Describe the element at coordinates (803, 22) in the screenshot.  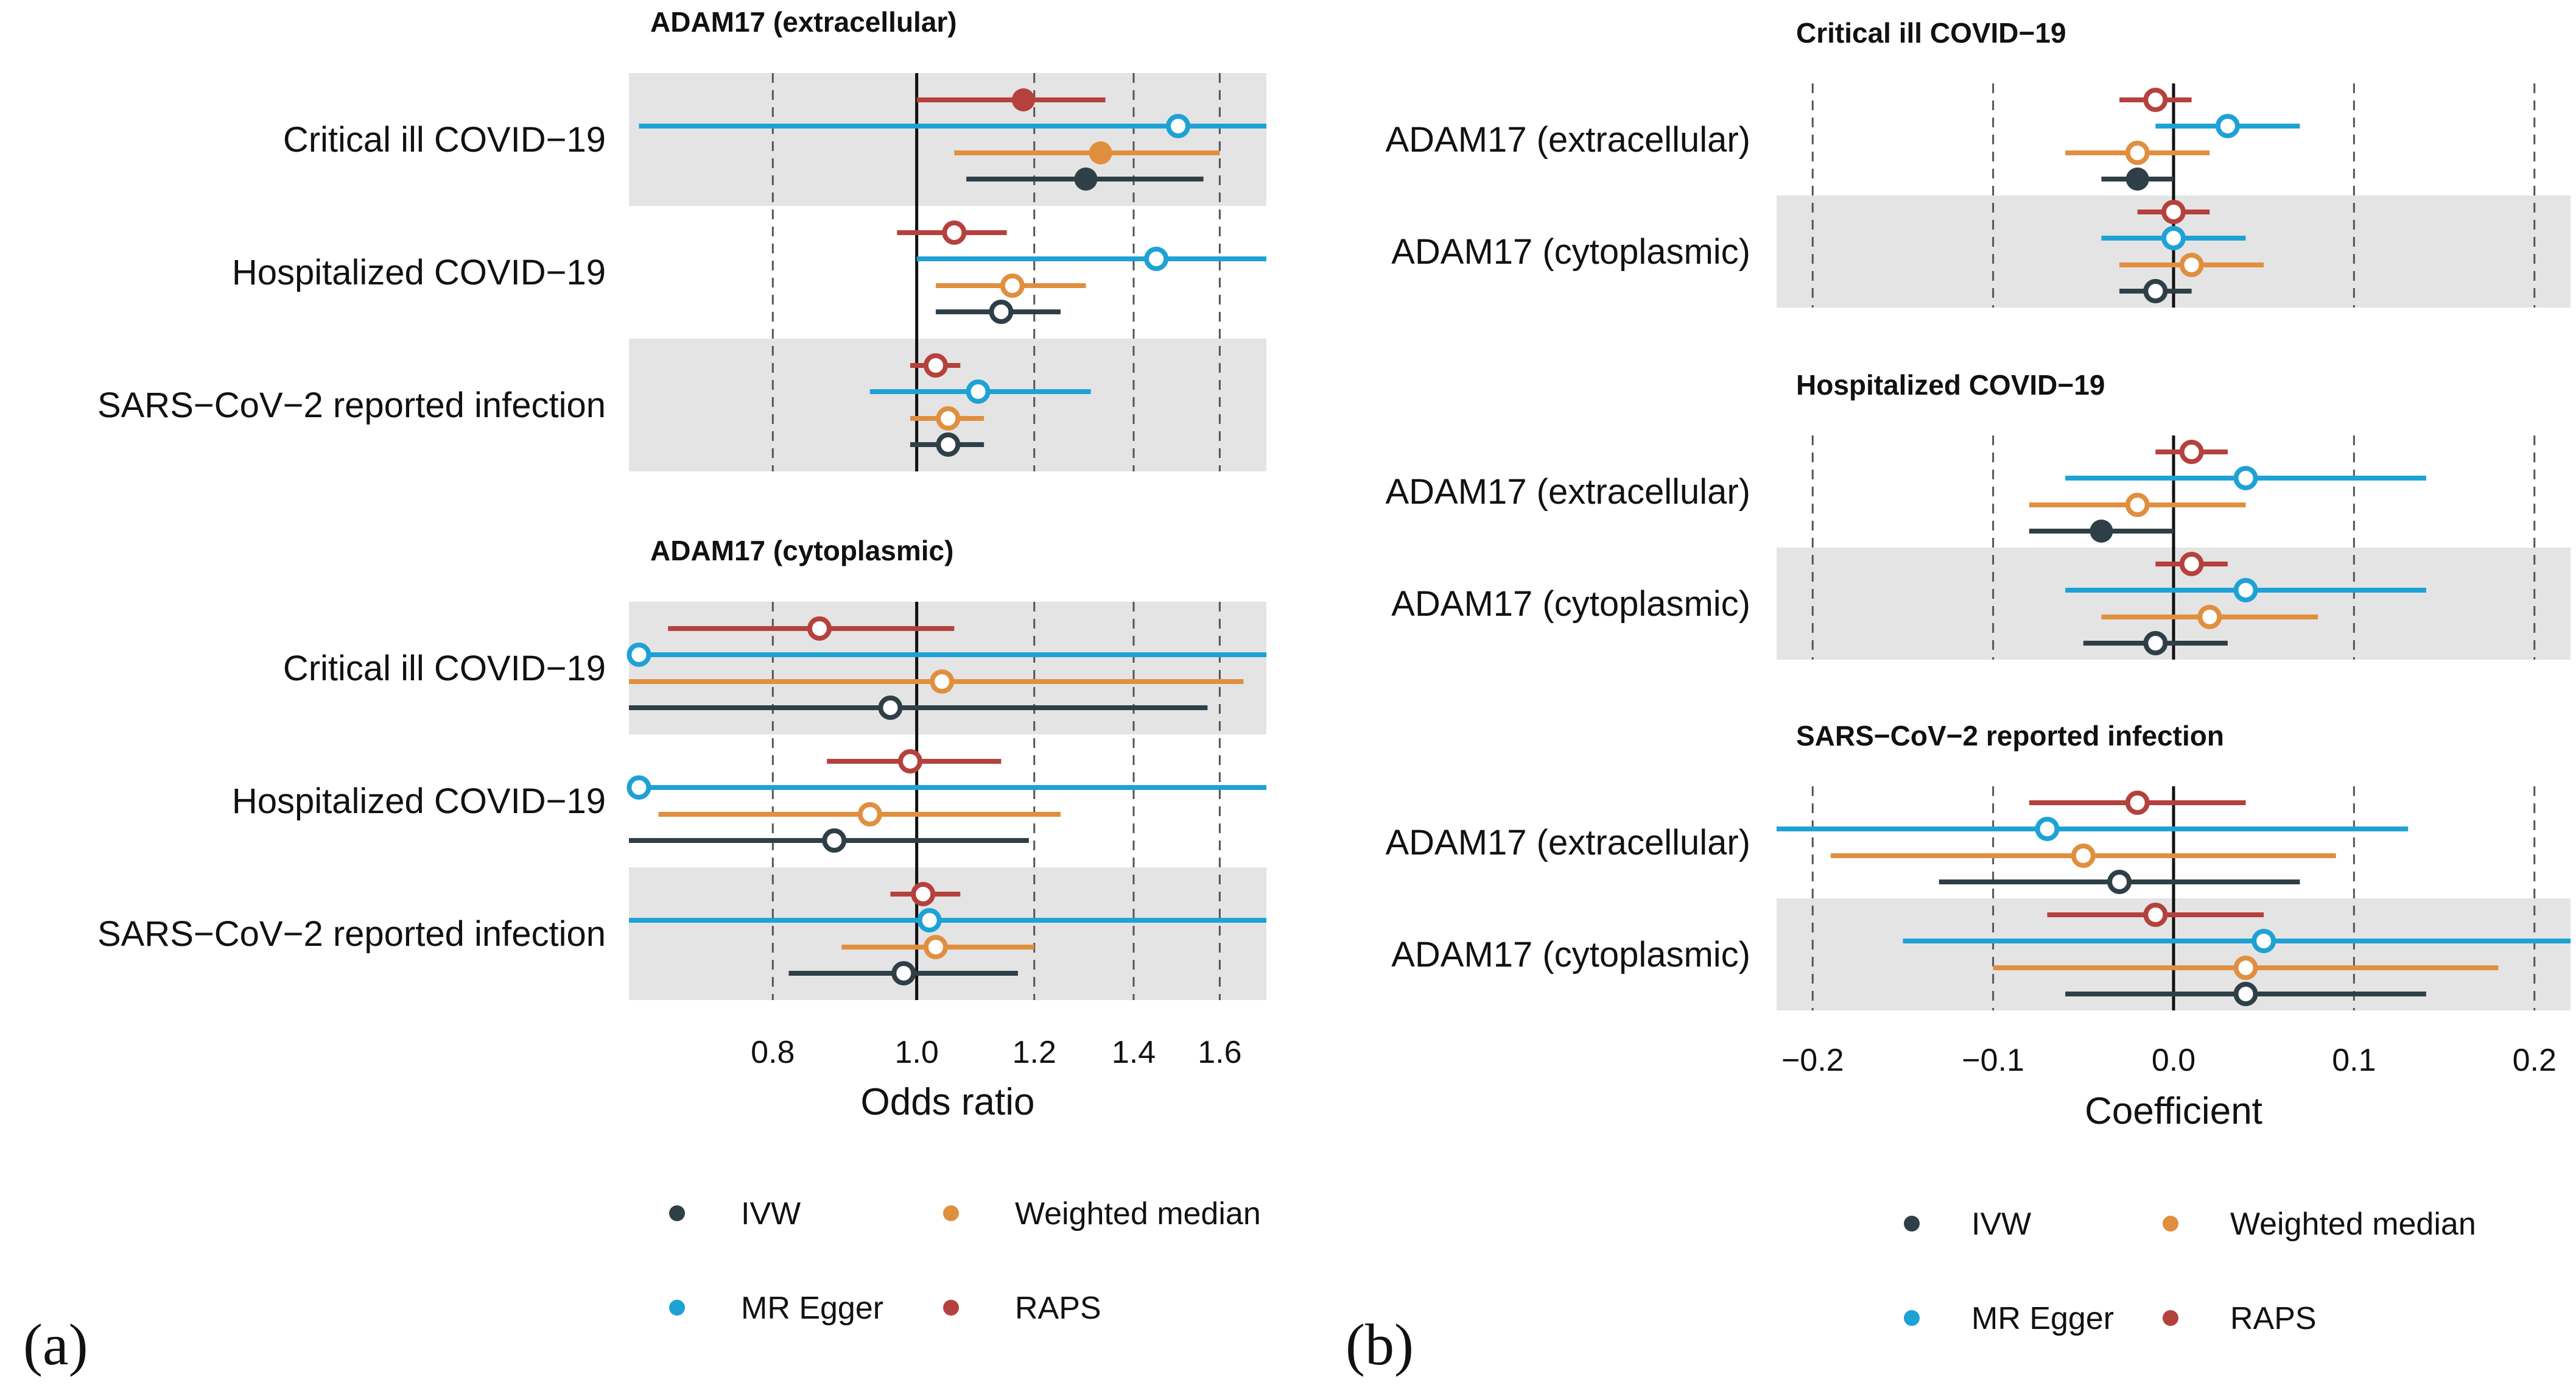
I see `panel-title: ADAM17 (extracellular)` at that location.